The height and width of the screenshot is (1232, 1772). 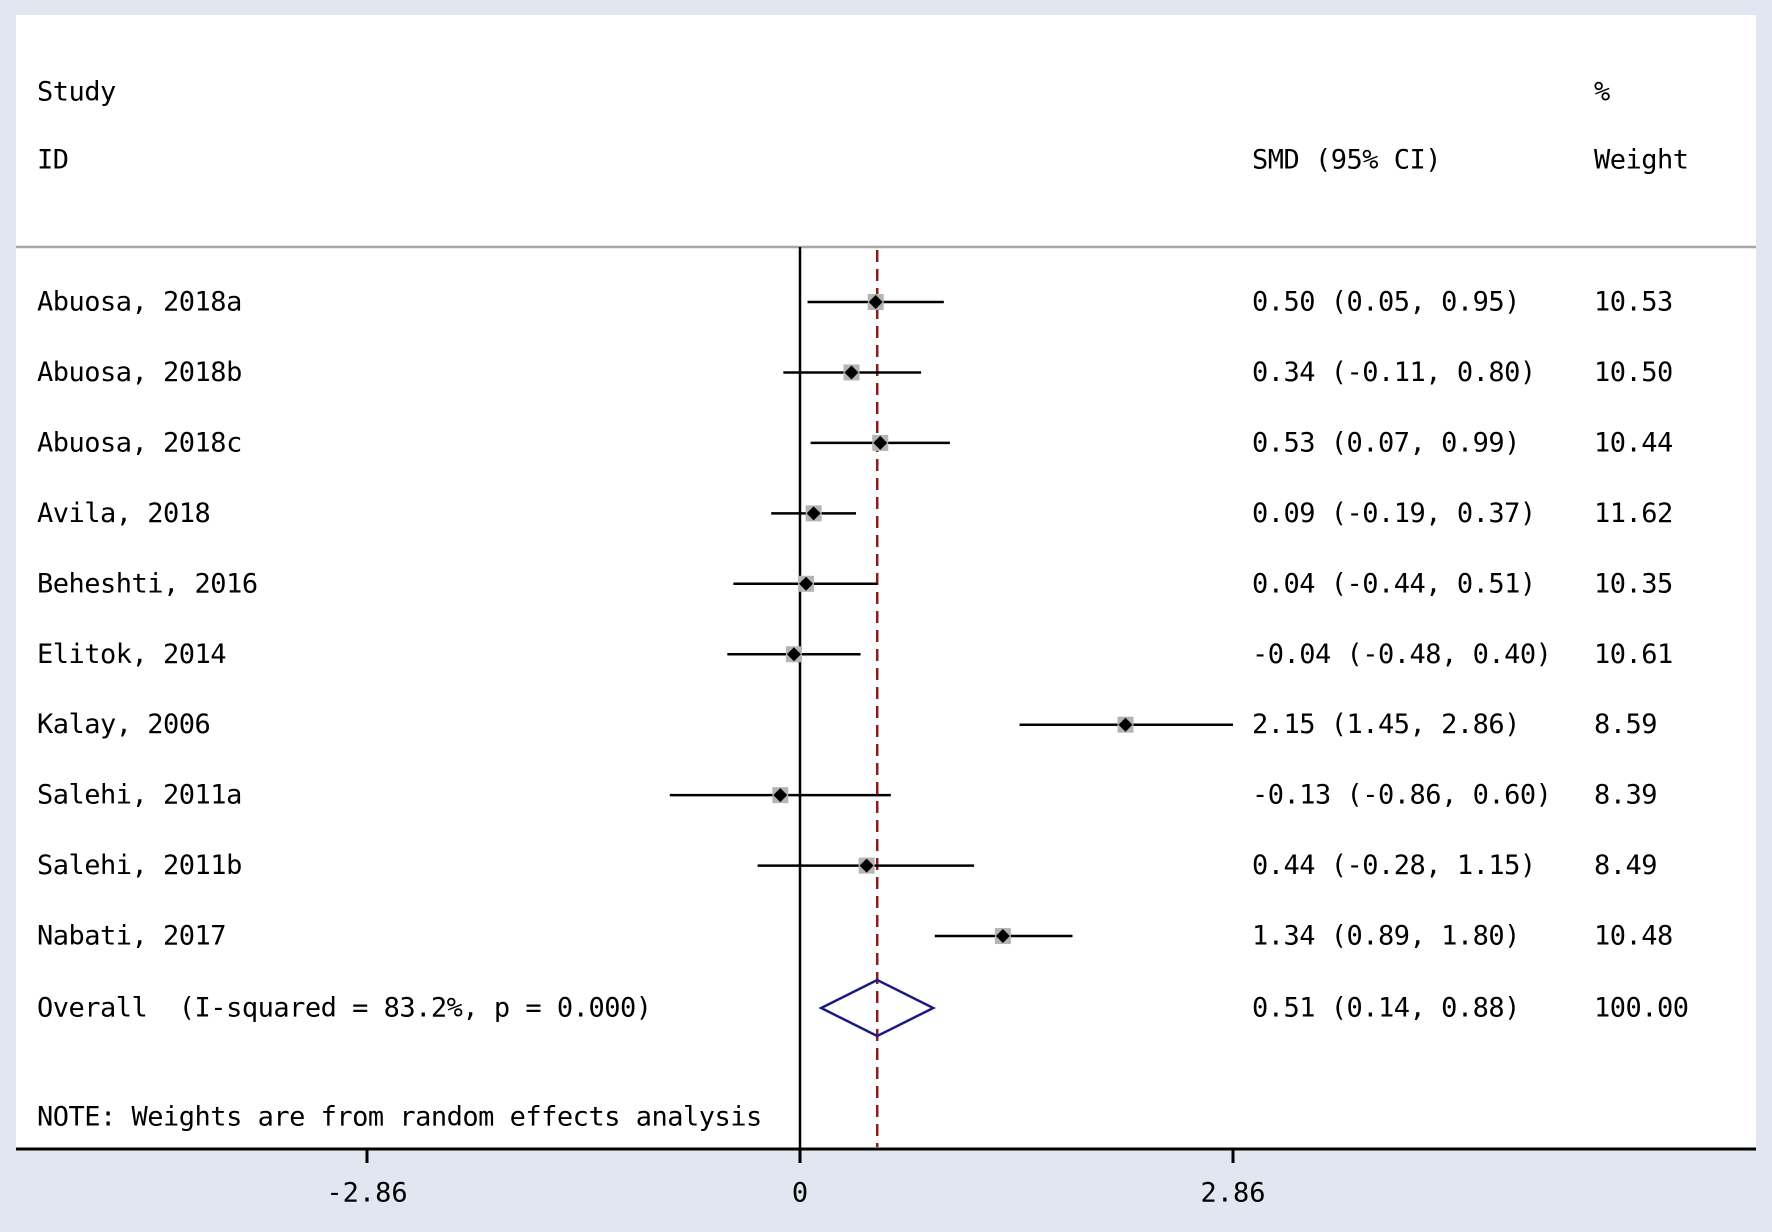 I want to click on header-effect: SMD (95% CI), so click(x=1346, y=160).